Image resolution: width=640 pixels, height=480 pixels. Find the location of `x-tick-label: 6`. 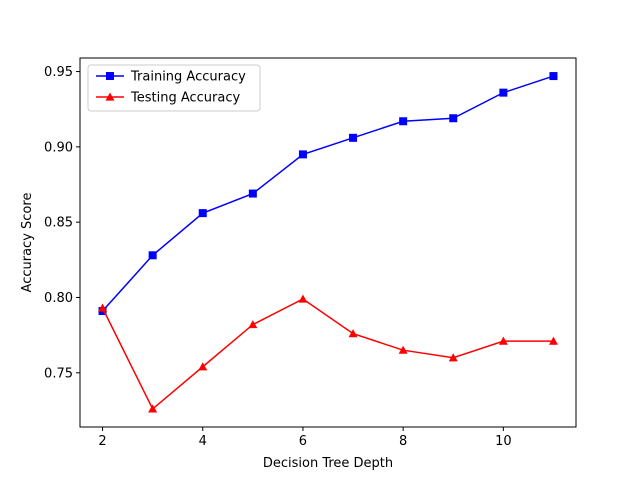

x-tick-label: 6 is located at coordinates (303, 441).